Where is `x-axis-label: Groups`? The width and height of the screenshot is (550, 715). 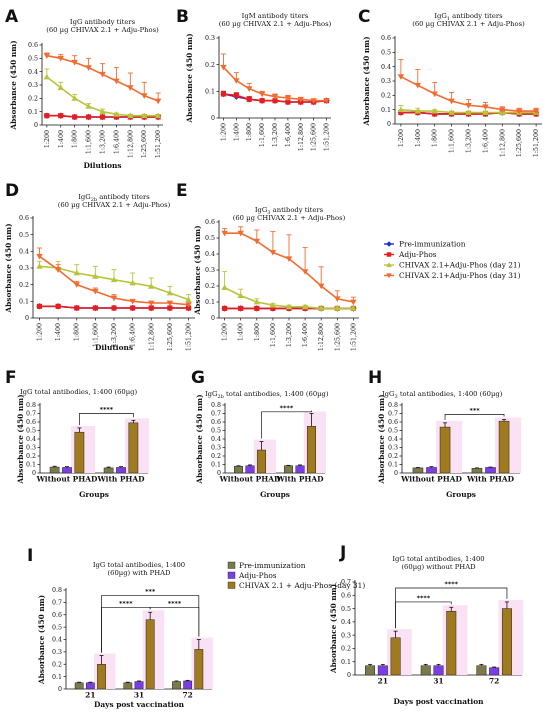 x-axis-label: Groups is located at coordinates (461, 494).